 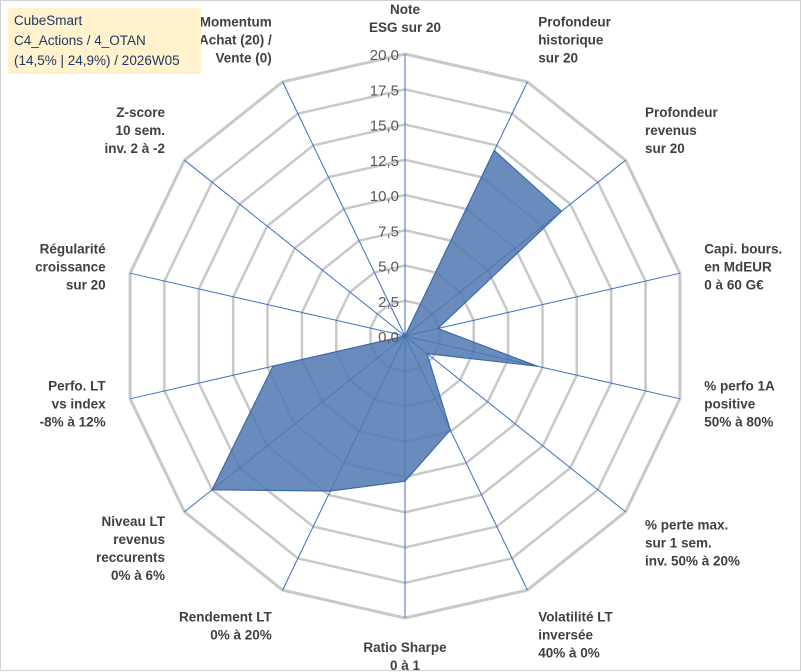 What do you see at coordinates (80, 40) in the screenshot?
I see `info-category: C4_Actions / 4_OTAN` at bounding box center [80, 40].